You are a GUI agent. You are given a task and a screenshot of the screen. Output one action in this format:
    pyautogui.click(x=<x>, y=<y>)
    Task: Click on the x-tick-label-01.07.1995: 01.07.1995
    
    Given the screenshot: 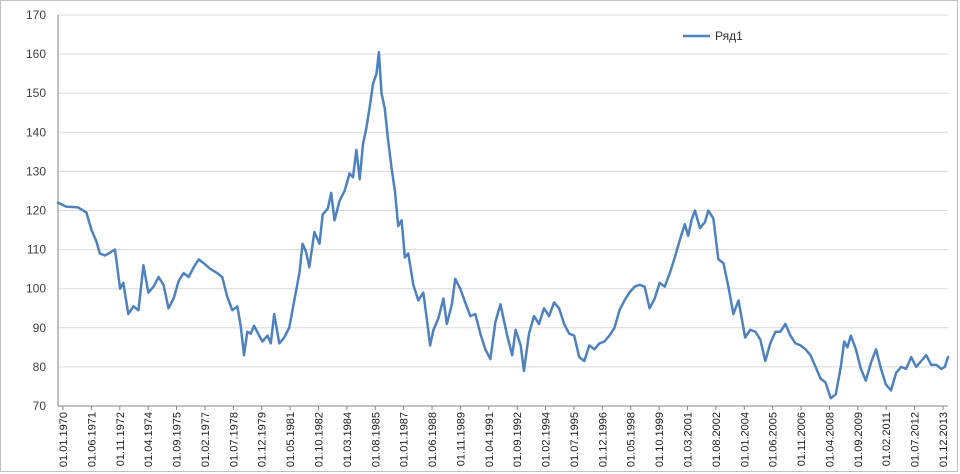 What is the action you would take?
    pyautogui.click(x=575, y=439)
    